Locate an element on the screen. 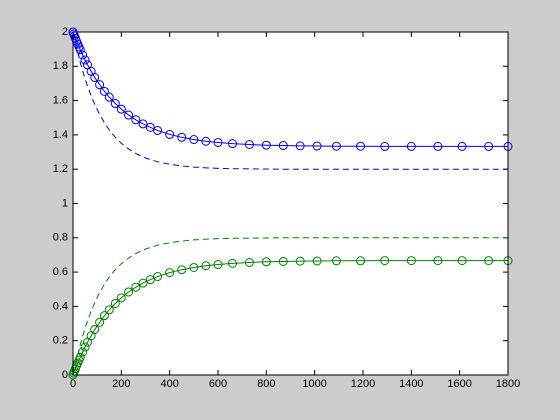 The height and width of the screenshot is (420, 560). x-tick-label: 1800 is located at coordinates (508, 384).